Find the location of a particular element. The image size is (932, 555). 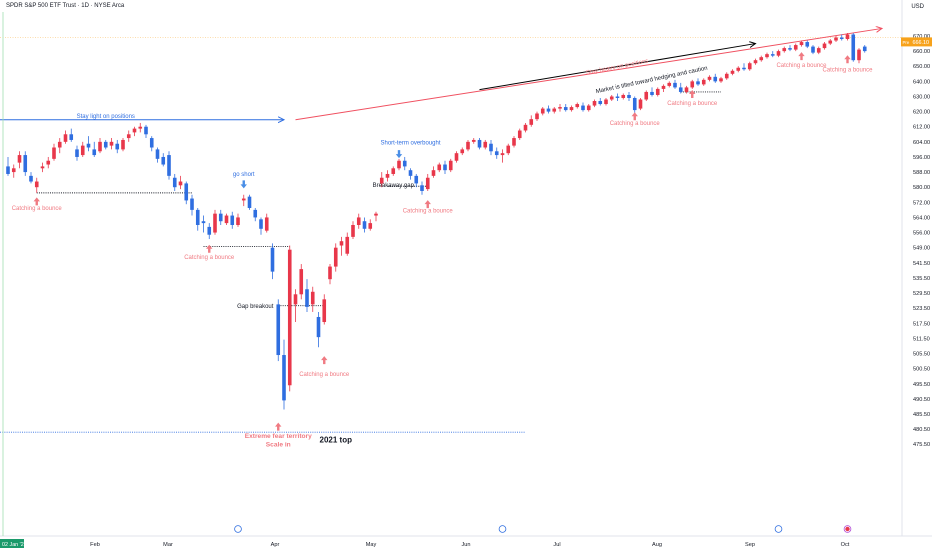

y-tick-label: 475.50 is located at coordinates (921, 445).